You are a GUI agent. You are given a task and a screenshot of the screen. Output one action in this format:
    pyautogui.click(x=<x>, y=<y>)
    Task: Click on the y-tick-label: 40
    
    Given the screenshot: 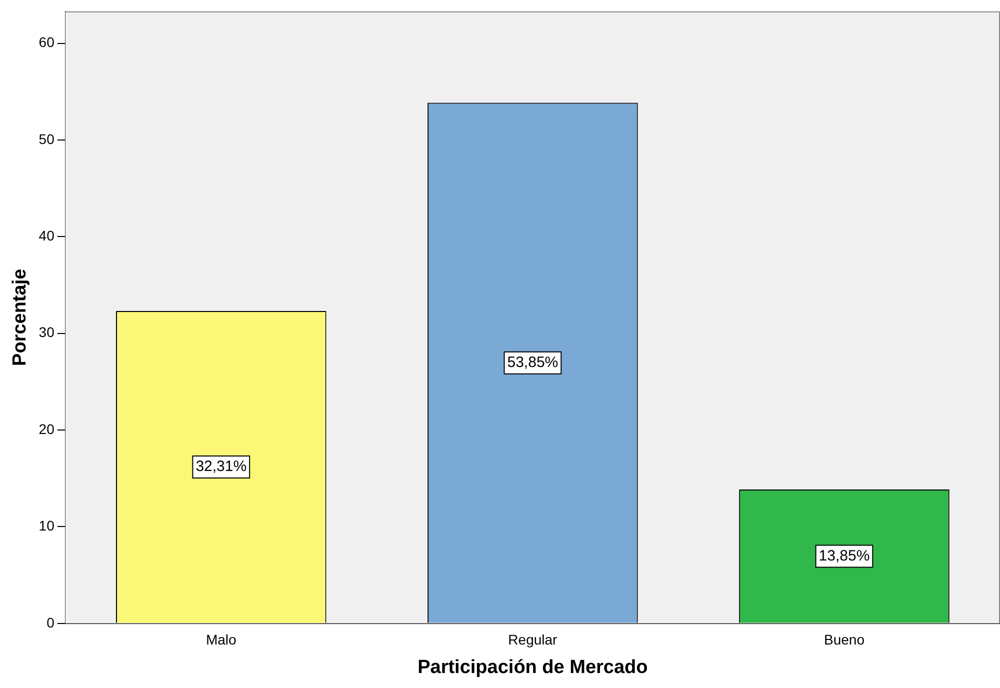 What is the action you would take?
    pyautogui.click(x=46, y=236)
    